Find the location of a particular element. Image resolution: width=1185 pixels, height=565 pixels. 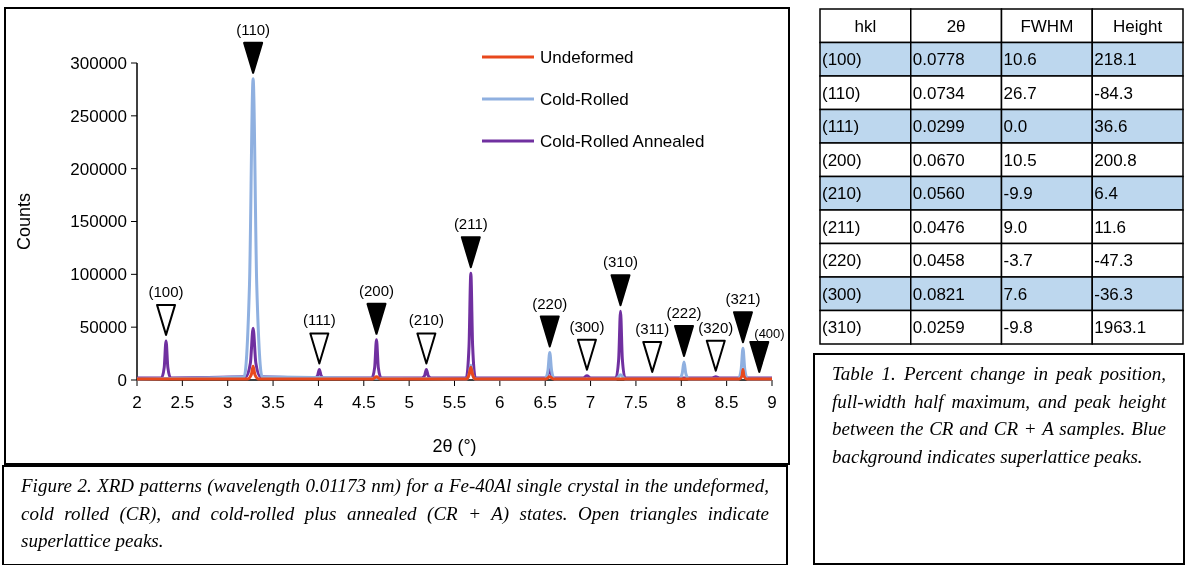

annotation: (310) is located at coordinates (620, 262).